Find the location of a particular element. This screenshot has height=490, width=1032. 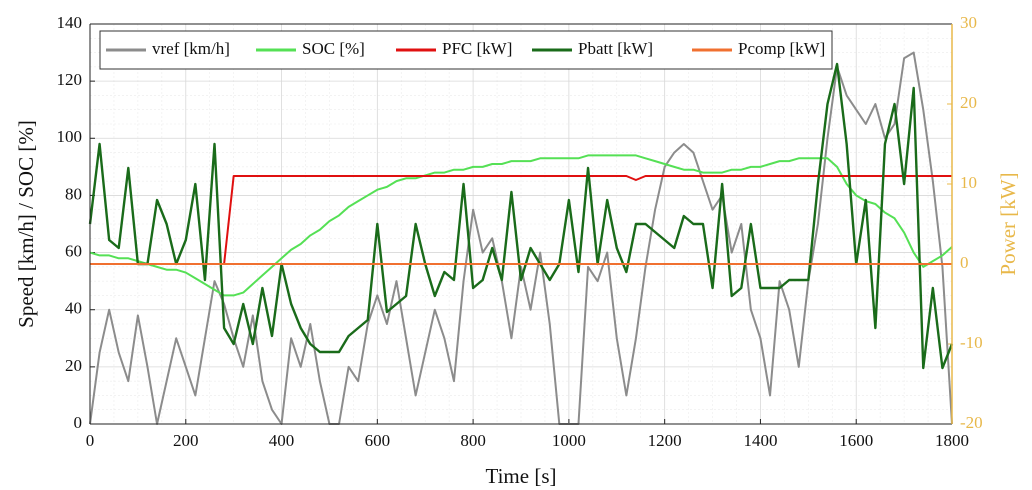

x-tick-label: 800 is located at coordinates (473, 440).